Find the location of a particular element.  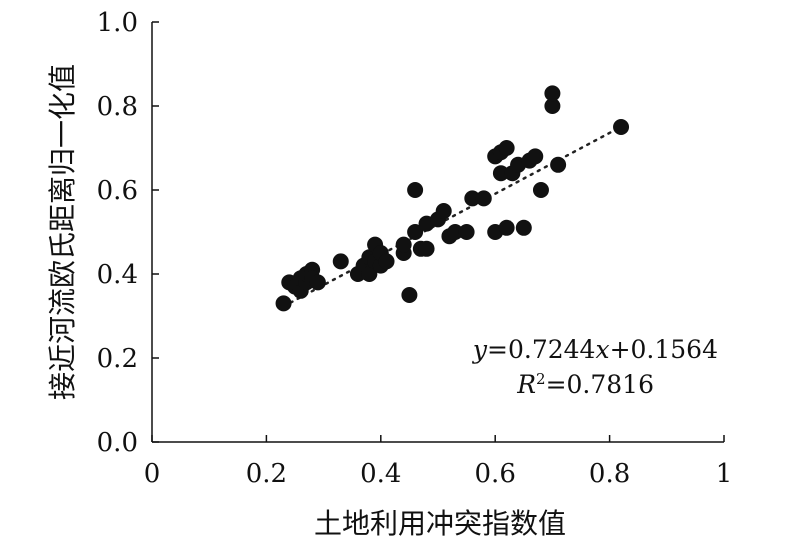

x-tick-label: 0.6 is located at coordinates (495, 474).